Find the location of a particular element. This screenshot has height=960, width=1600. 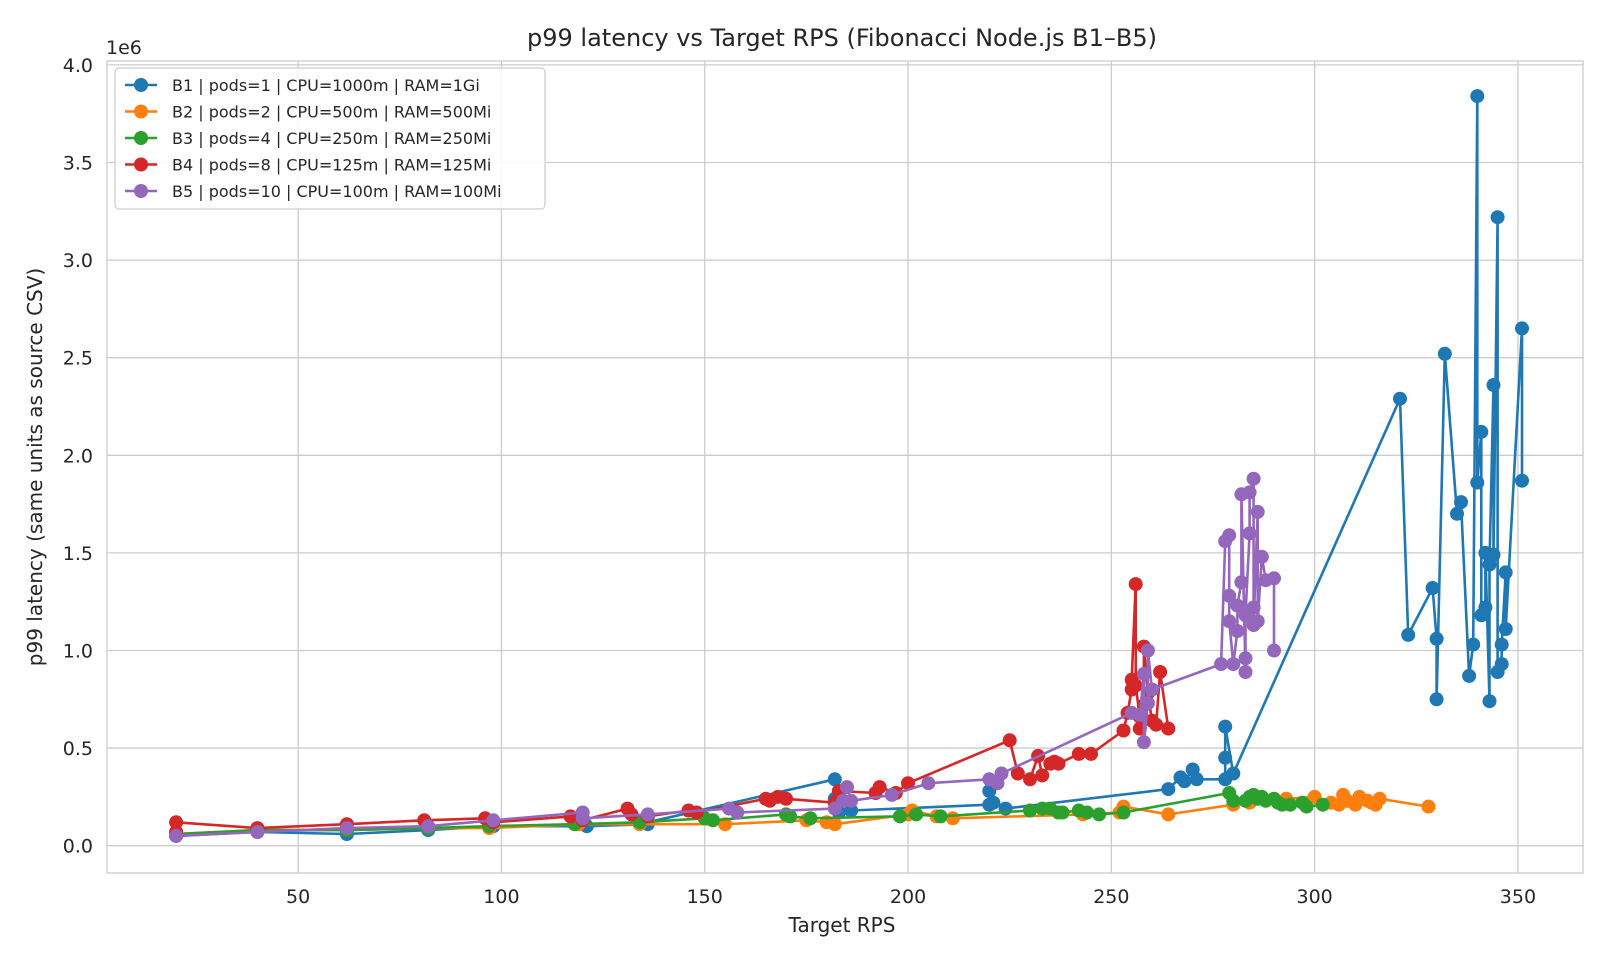

y-axis-label: p99 latency (same units as source CSV) is located at coordinates (35, 467).